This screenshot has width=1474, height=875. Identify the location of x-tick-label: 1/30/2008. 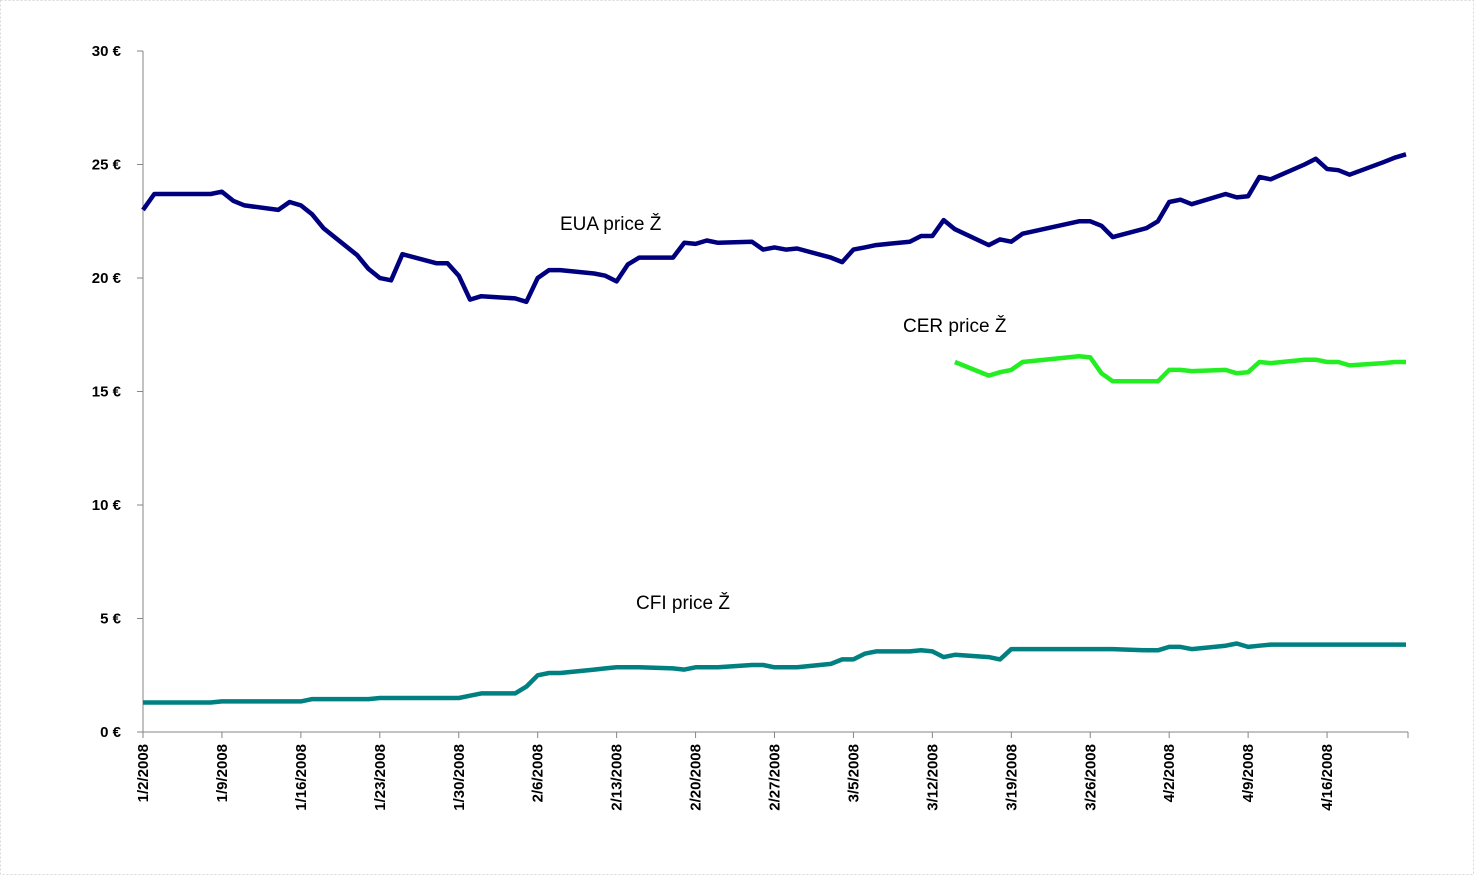
(459, 777).